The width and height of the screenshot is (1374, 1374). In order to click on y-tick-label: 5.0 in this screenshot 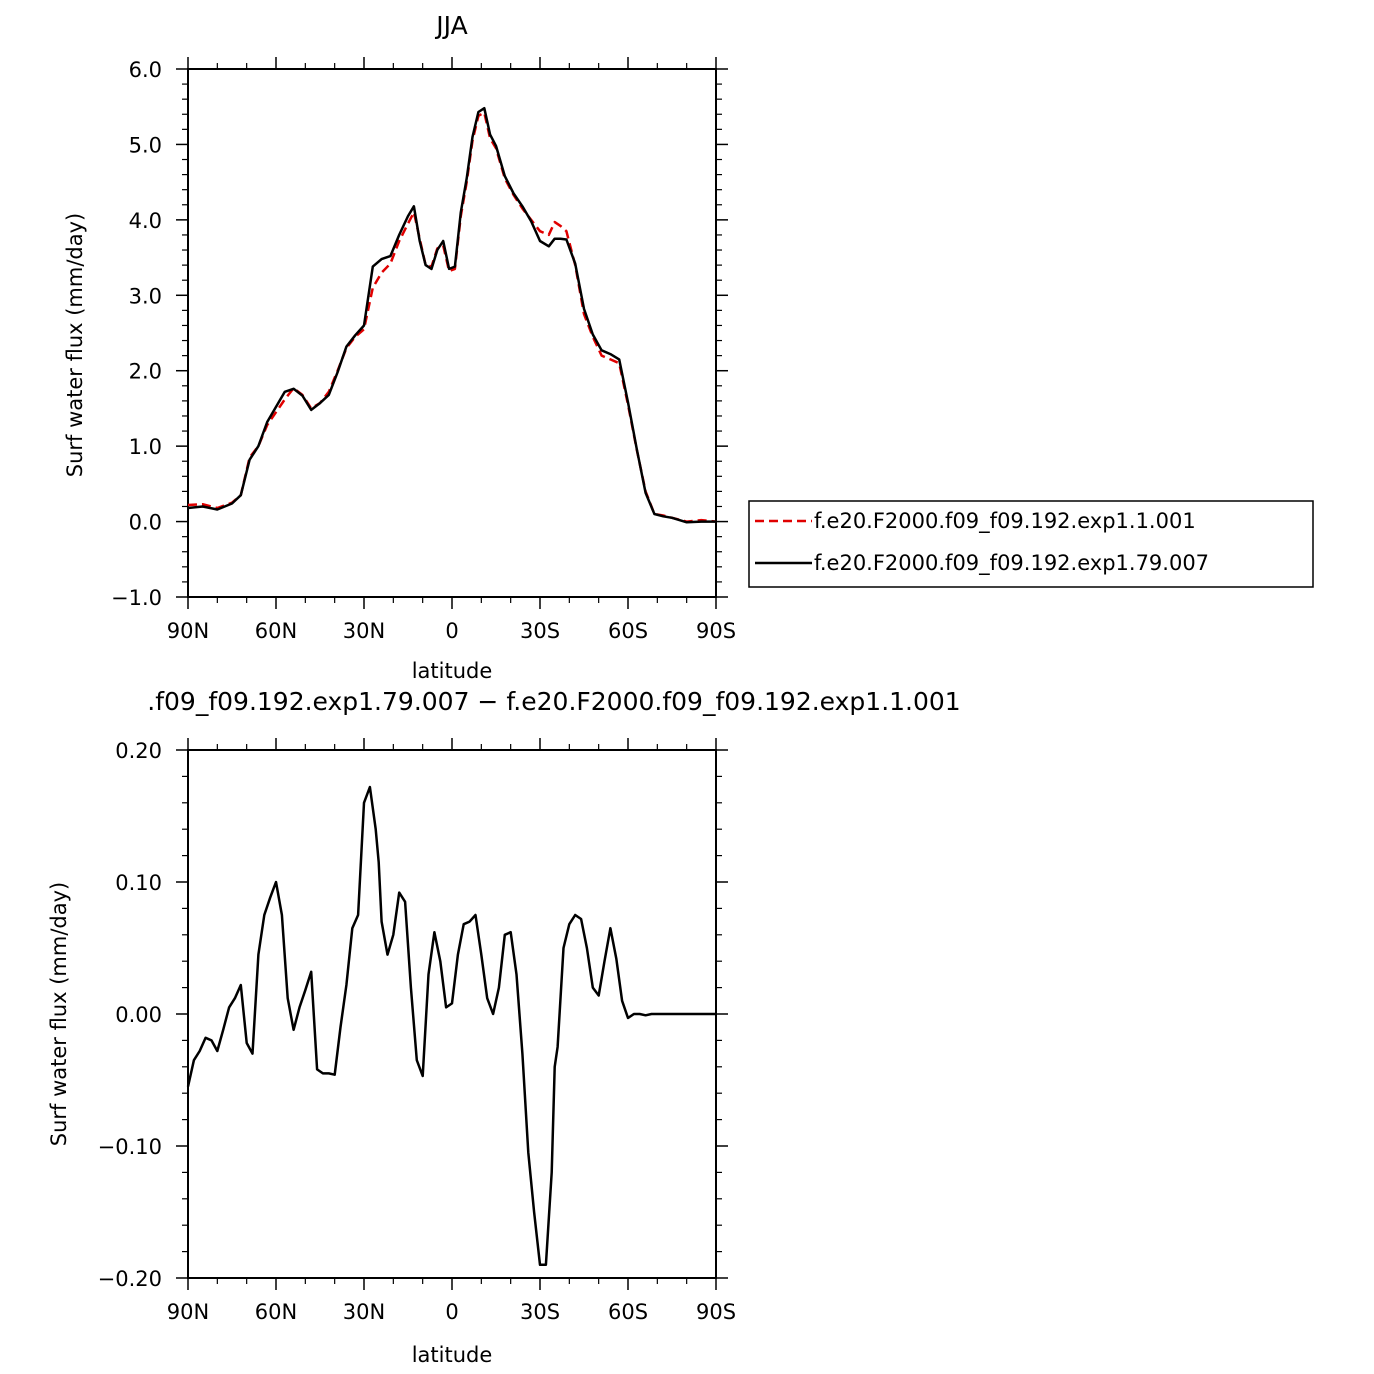, I will do `click(145, 145)`.